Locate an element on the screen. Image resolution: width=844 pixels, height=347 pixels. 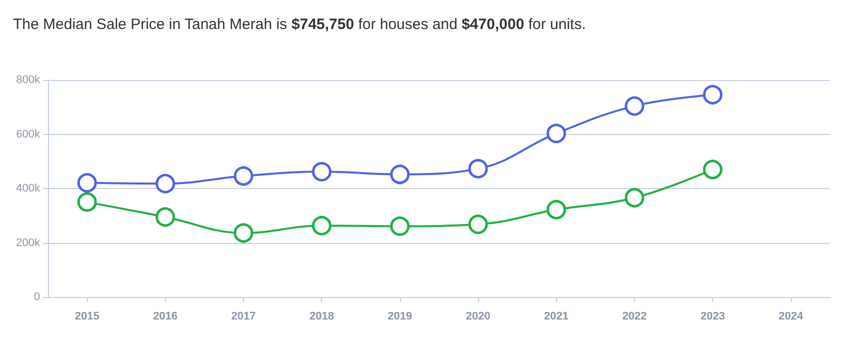
x-tick-label: 2021 is located at coordinates (556, 316).